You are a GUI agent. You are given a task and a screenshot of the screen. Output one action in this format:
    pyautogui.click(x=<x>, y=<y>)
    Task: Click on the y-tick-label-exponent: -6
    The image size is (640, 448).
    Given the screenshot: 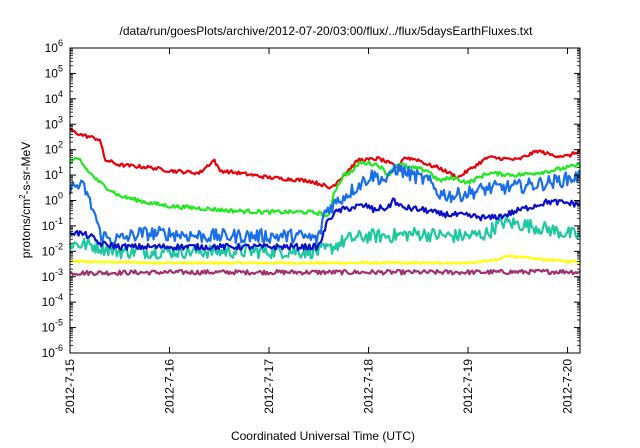 What is the action you would take?
    pyautogui.click(x=59, y=348)
    